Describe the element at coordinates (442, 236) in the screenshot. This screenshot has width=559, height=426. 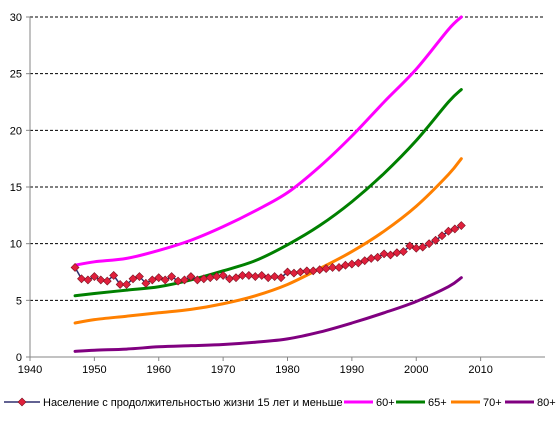
I see `data-point-2004` at that location.